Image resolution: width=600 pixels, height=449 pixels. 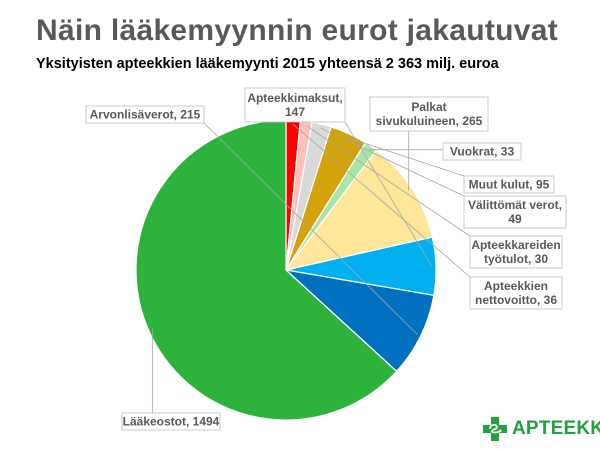 I want to click on slice-label: Apteekkimaksut,147, so click(x=295, y=105).